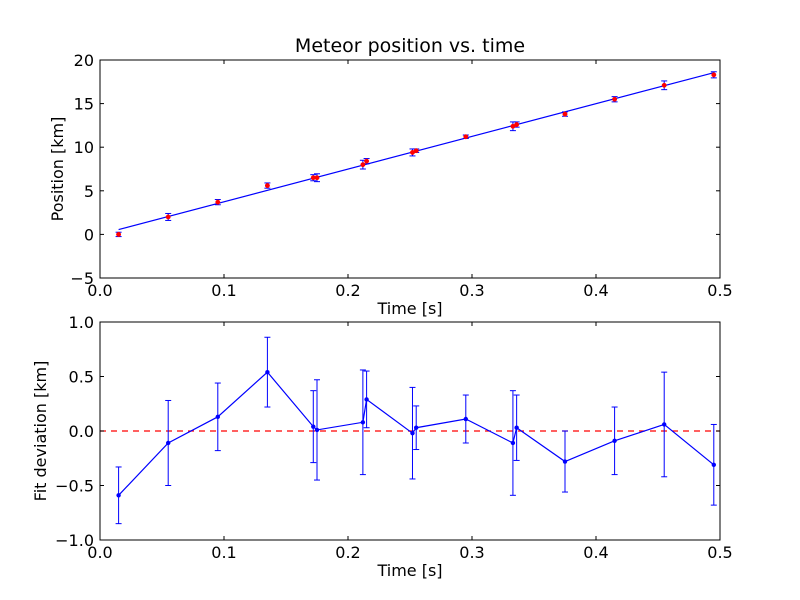  What do you see at coordinates (82, 278) in the screenshot?
I see `position-y-tick-label: −5` at bounding box center [82, 278].